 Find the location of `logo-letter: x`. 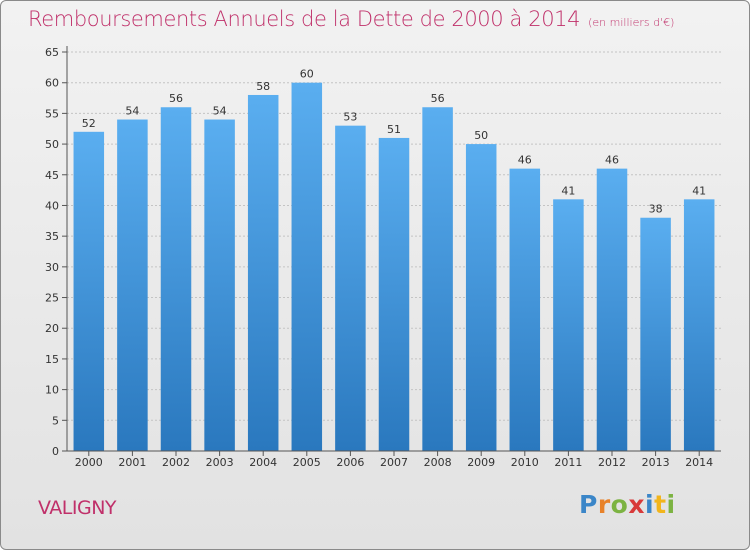

logo-letter: x is located at coordinates (636, 504).